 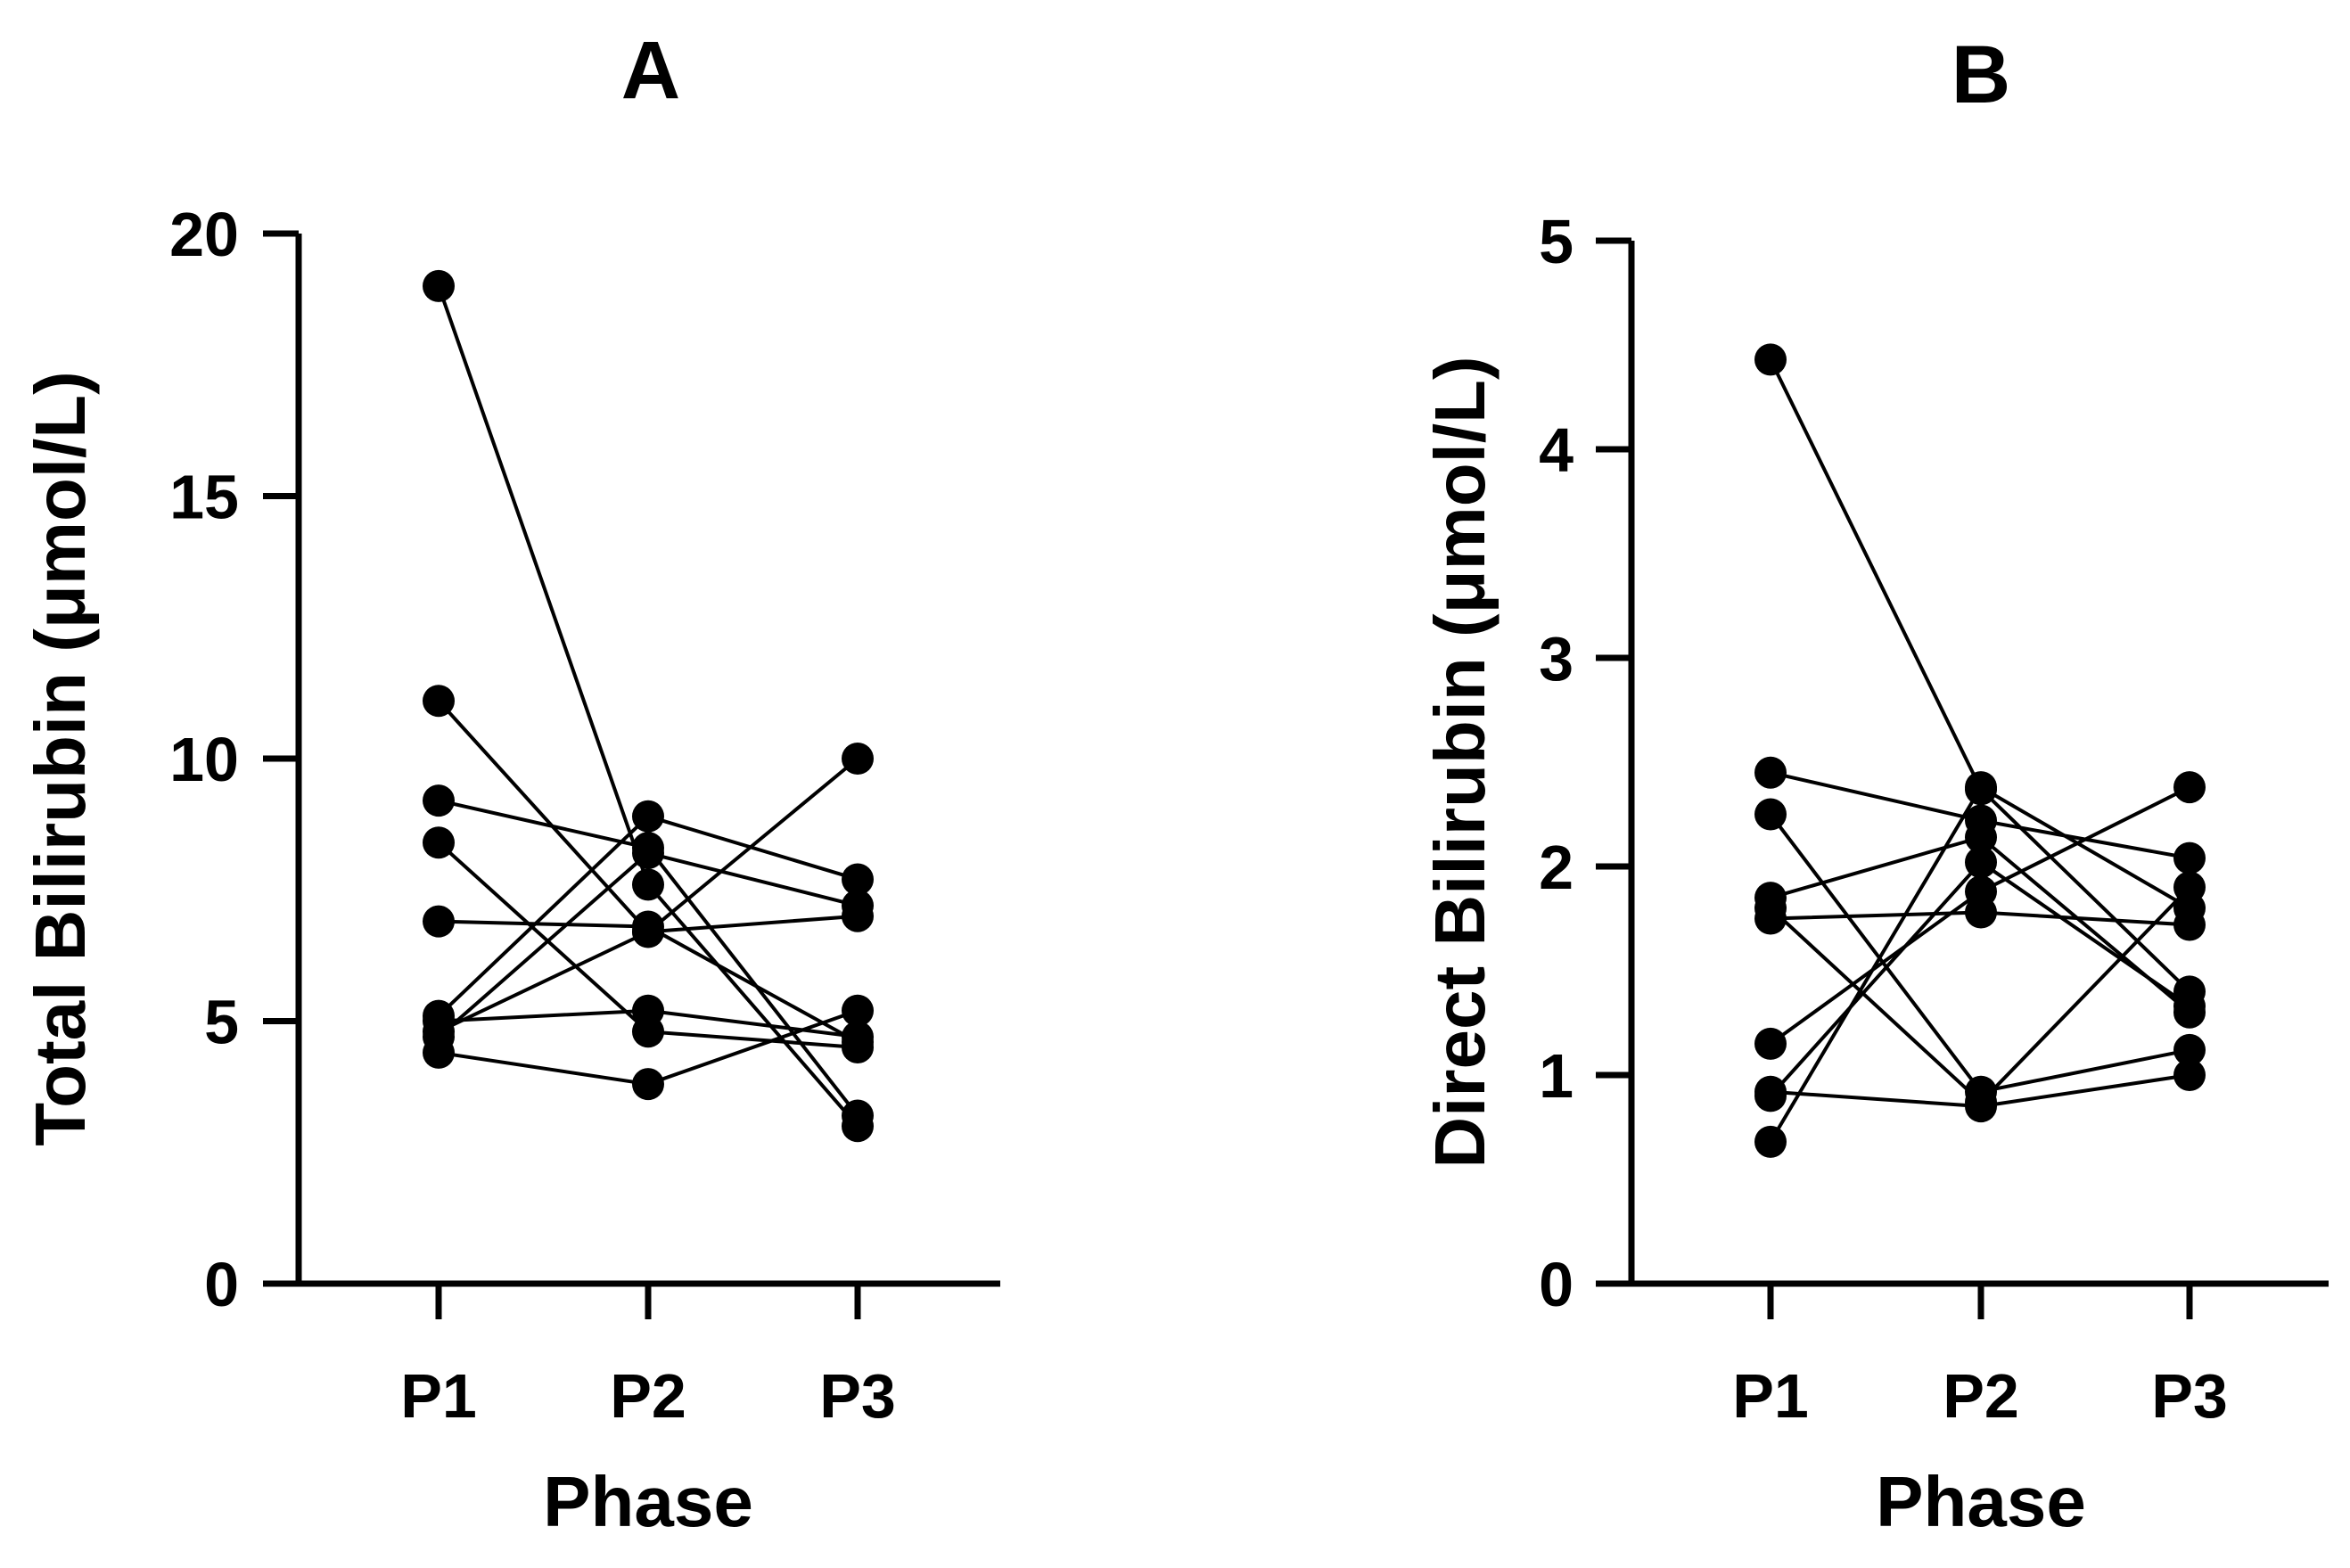 What do you see at coordinates (648, 817) in the screenshot?
I see `panel-a-data-point-s6-p2` at bounding box center [648, 817].